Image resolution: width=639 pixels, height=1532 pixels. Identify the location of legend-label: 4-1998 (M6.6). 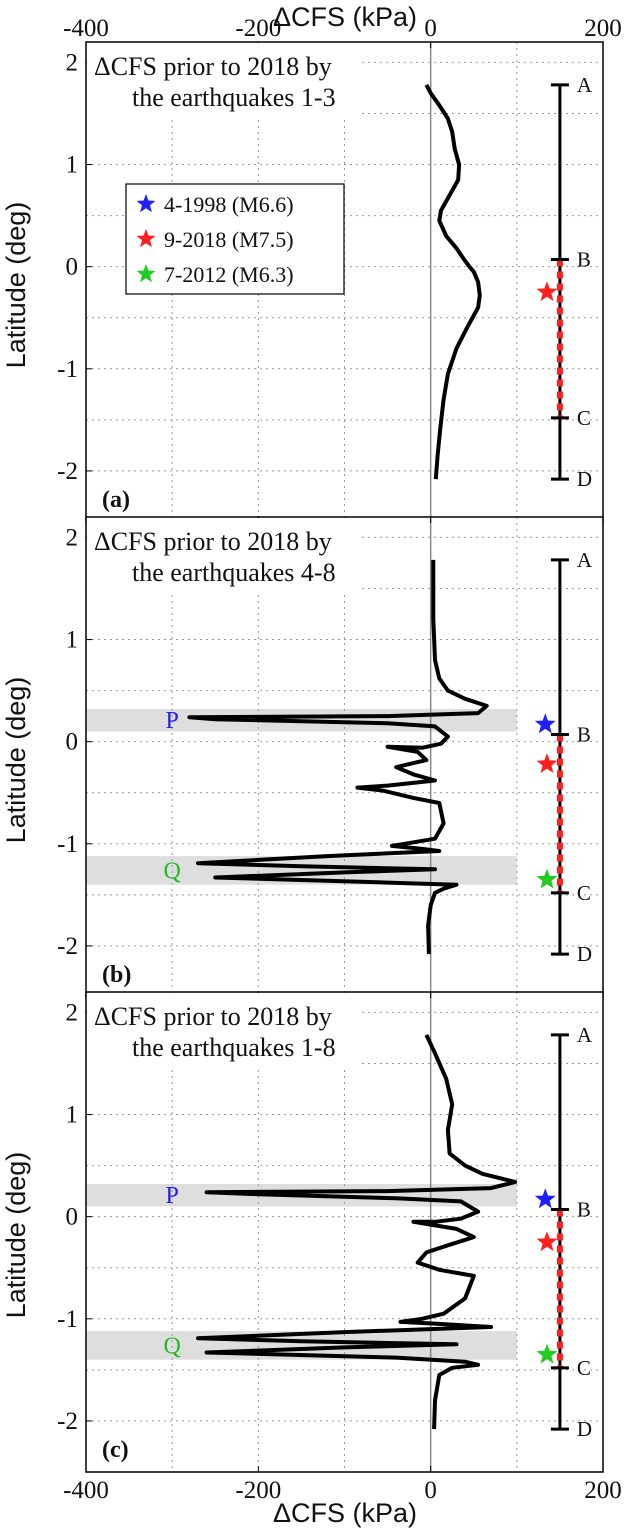
(229, 204).